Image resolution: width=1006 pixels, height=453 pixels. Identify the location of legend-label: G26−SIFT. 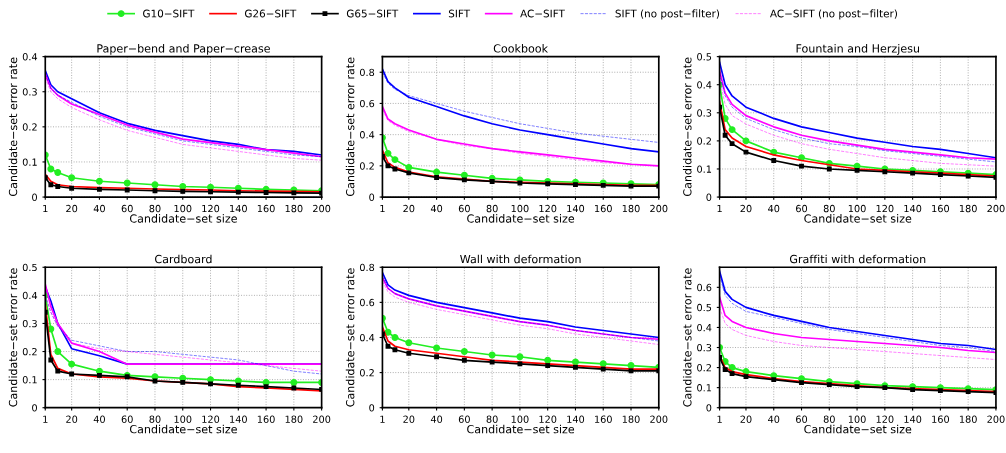
(270, 13).